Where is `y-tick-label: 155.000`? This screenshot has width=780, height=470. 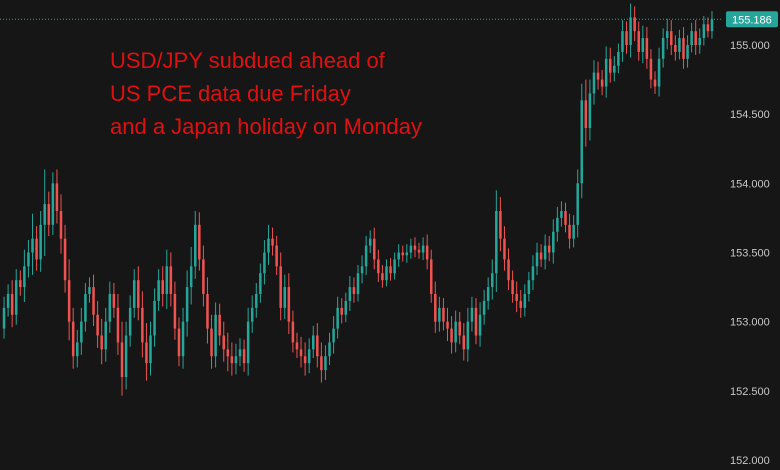 y-tick-label: 155.000 is located at coordinates (750, 46).